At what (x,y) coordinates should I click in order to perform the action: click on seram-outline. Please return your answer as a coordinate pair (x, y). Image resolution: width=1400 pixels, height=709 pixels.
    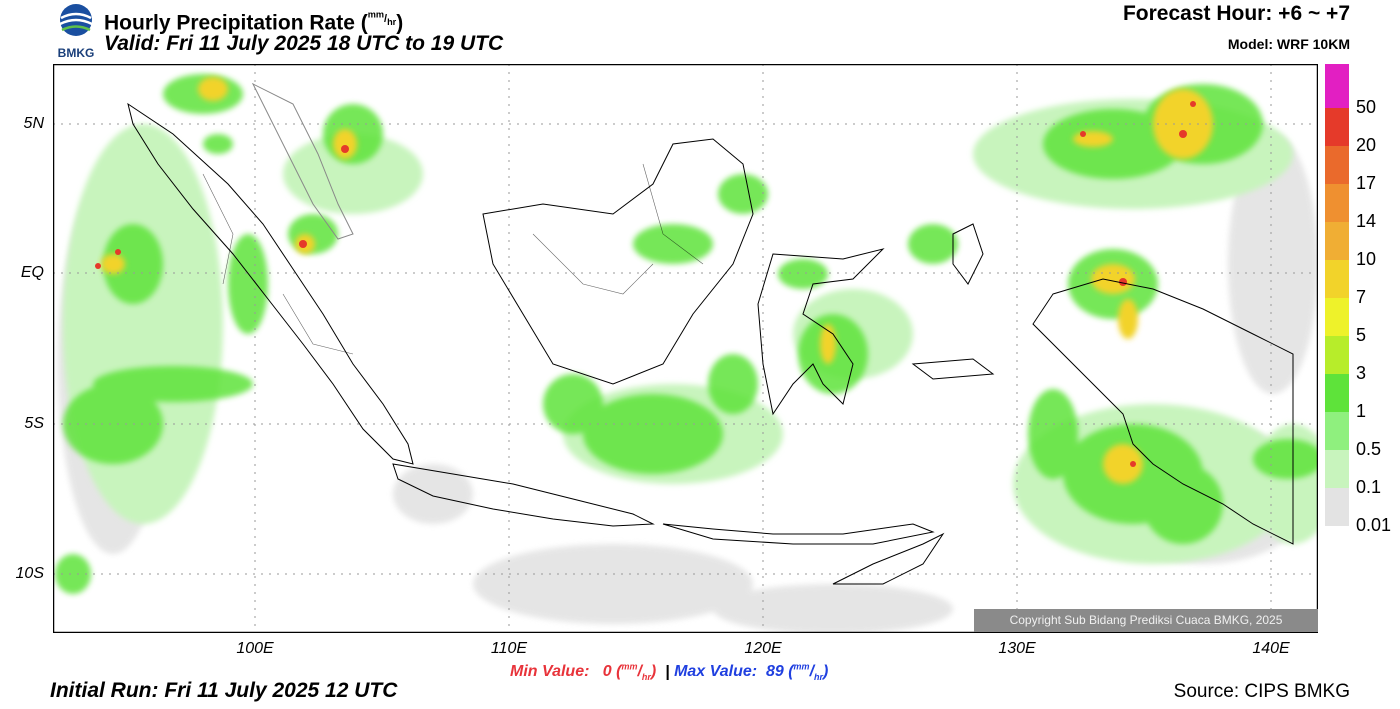
    Looking at the image, I should click on (953, 369).